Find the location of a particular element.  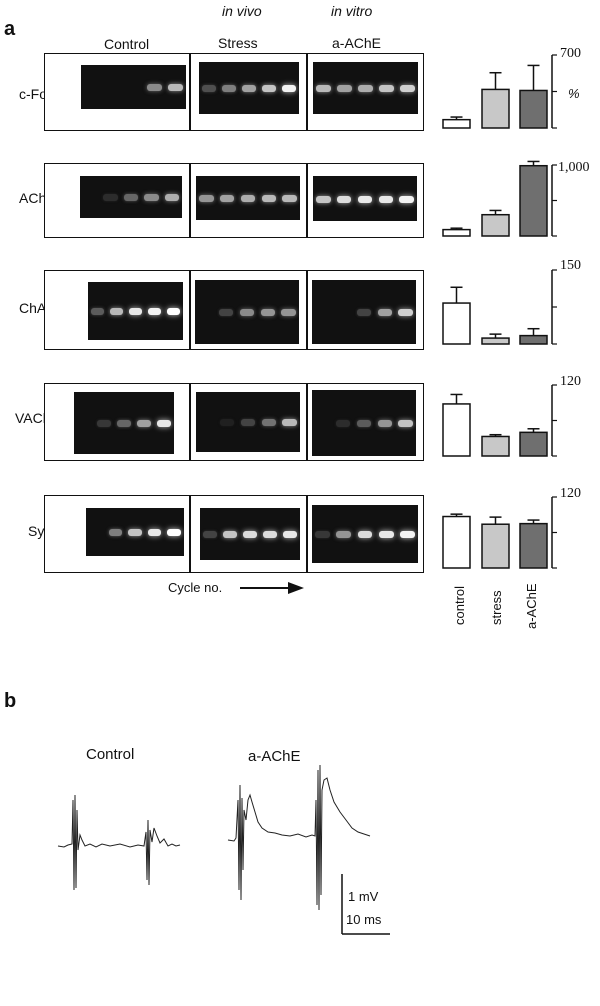

cycle-no-label: Cycle no. is located at coordinates (195, 587).